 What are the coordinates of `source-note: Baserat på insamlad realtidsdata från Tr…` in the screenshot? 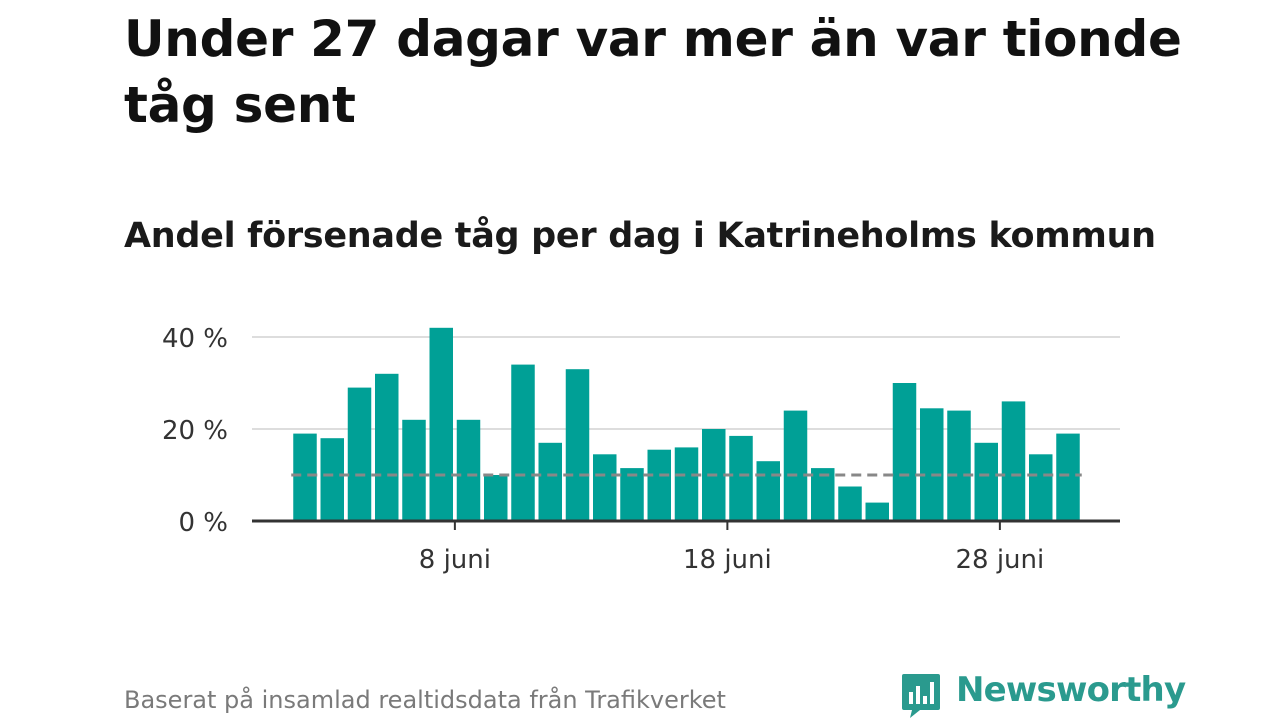 It's located at (425, 700).